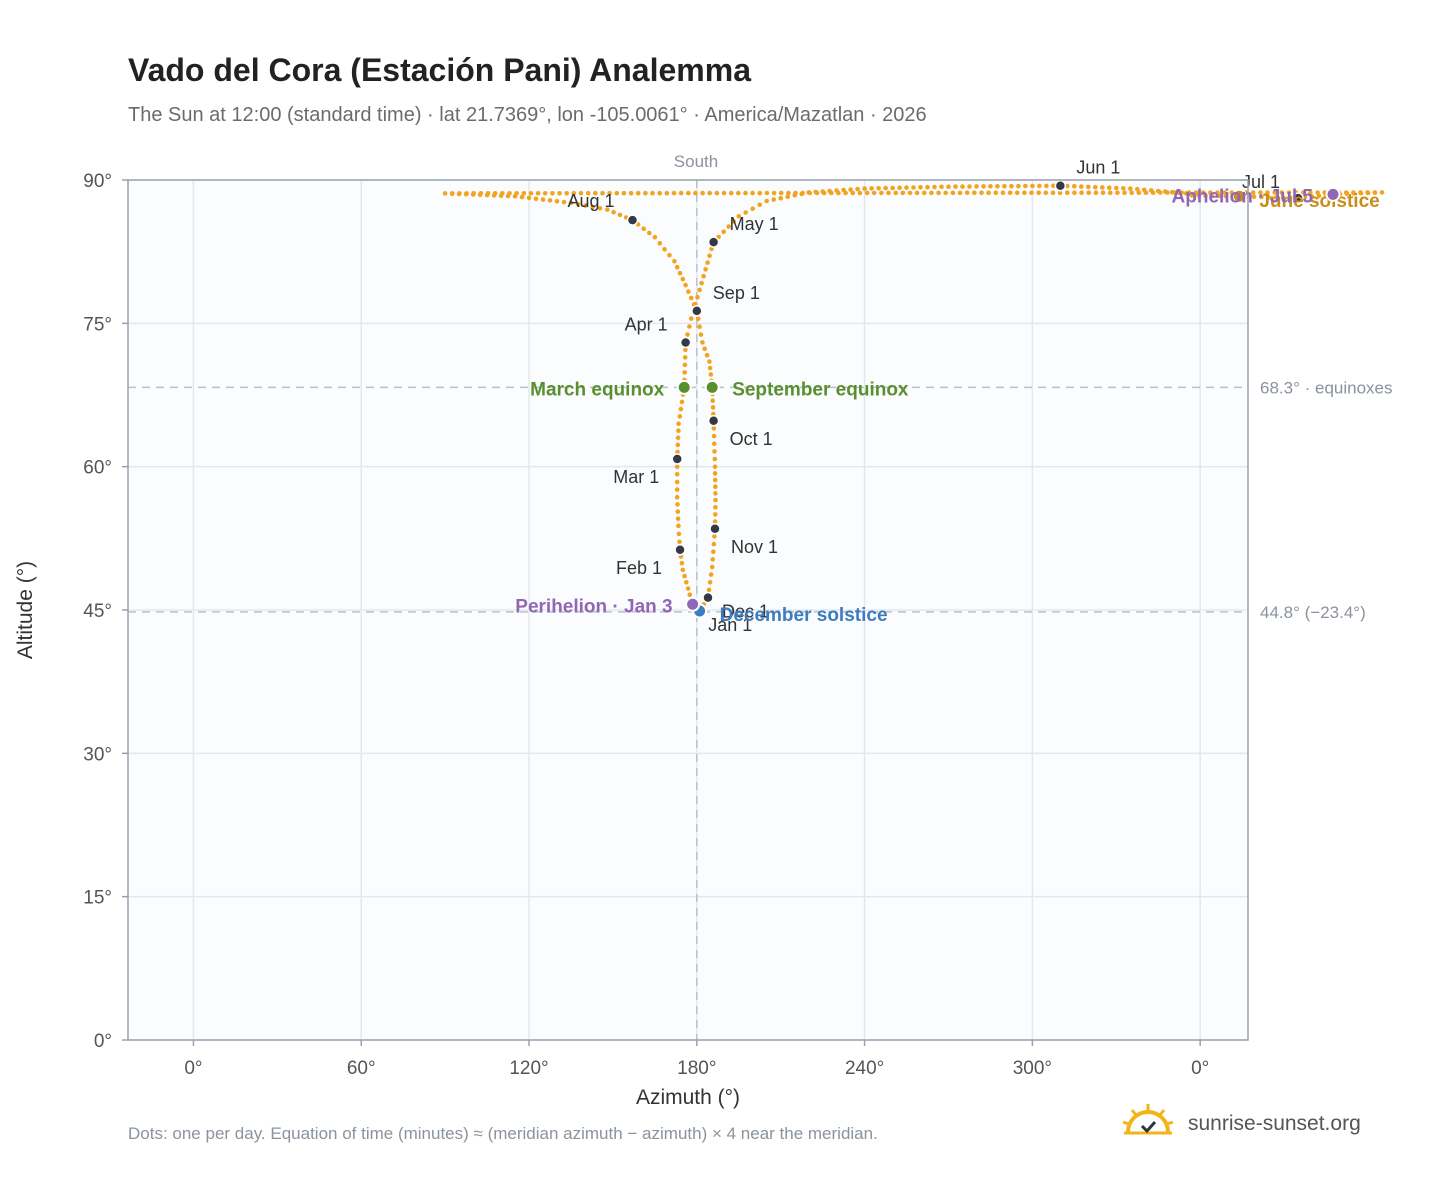  Describe the element at coordinates (864, 1068) in the screenshot. I see `x-tick-label: 240°` at that location.